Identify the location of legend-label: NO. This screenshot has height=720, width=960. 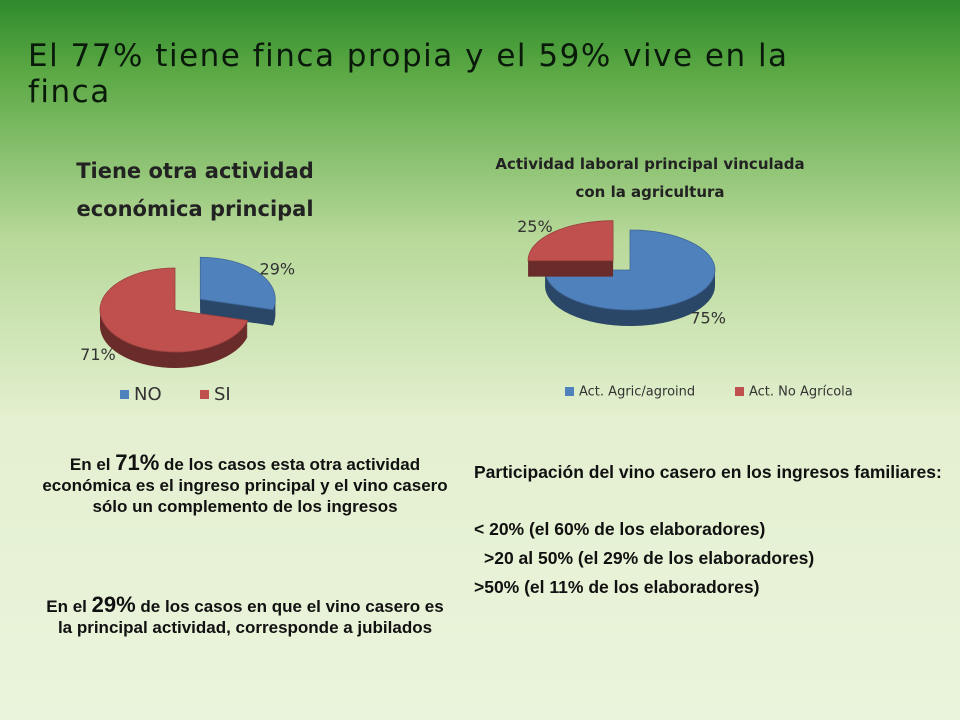
(148, 394).